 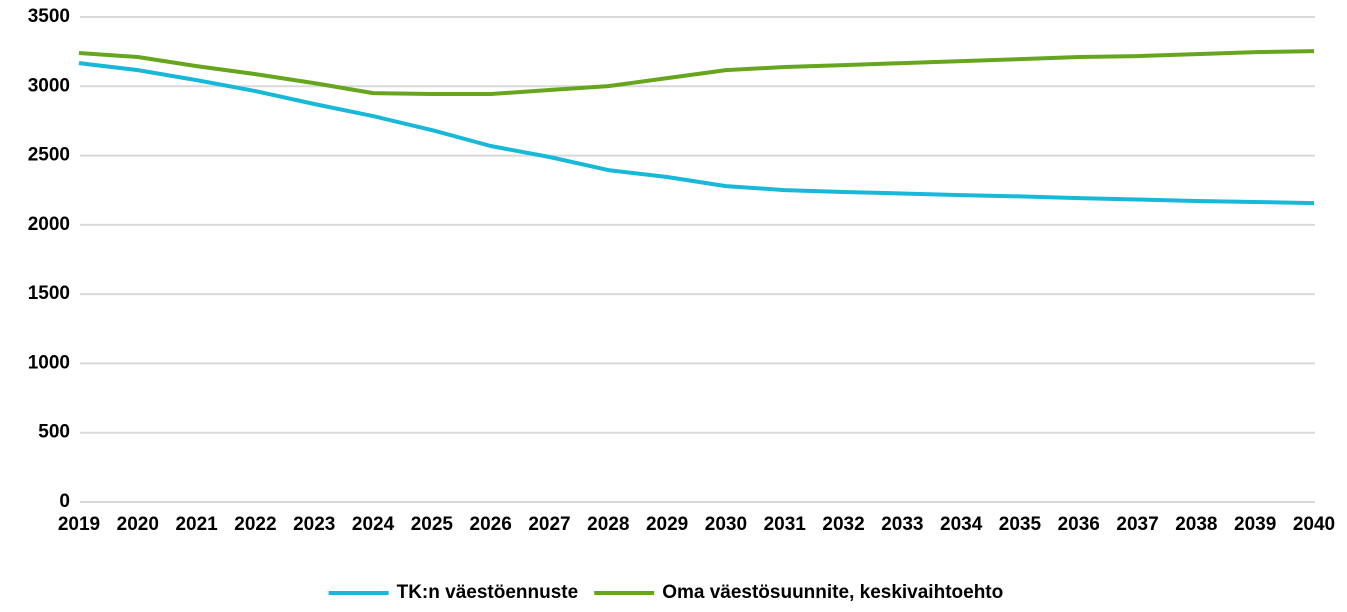 I want to click on x-tick-label: 2021, so click(x=196, y=524).